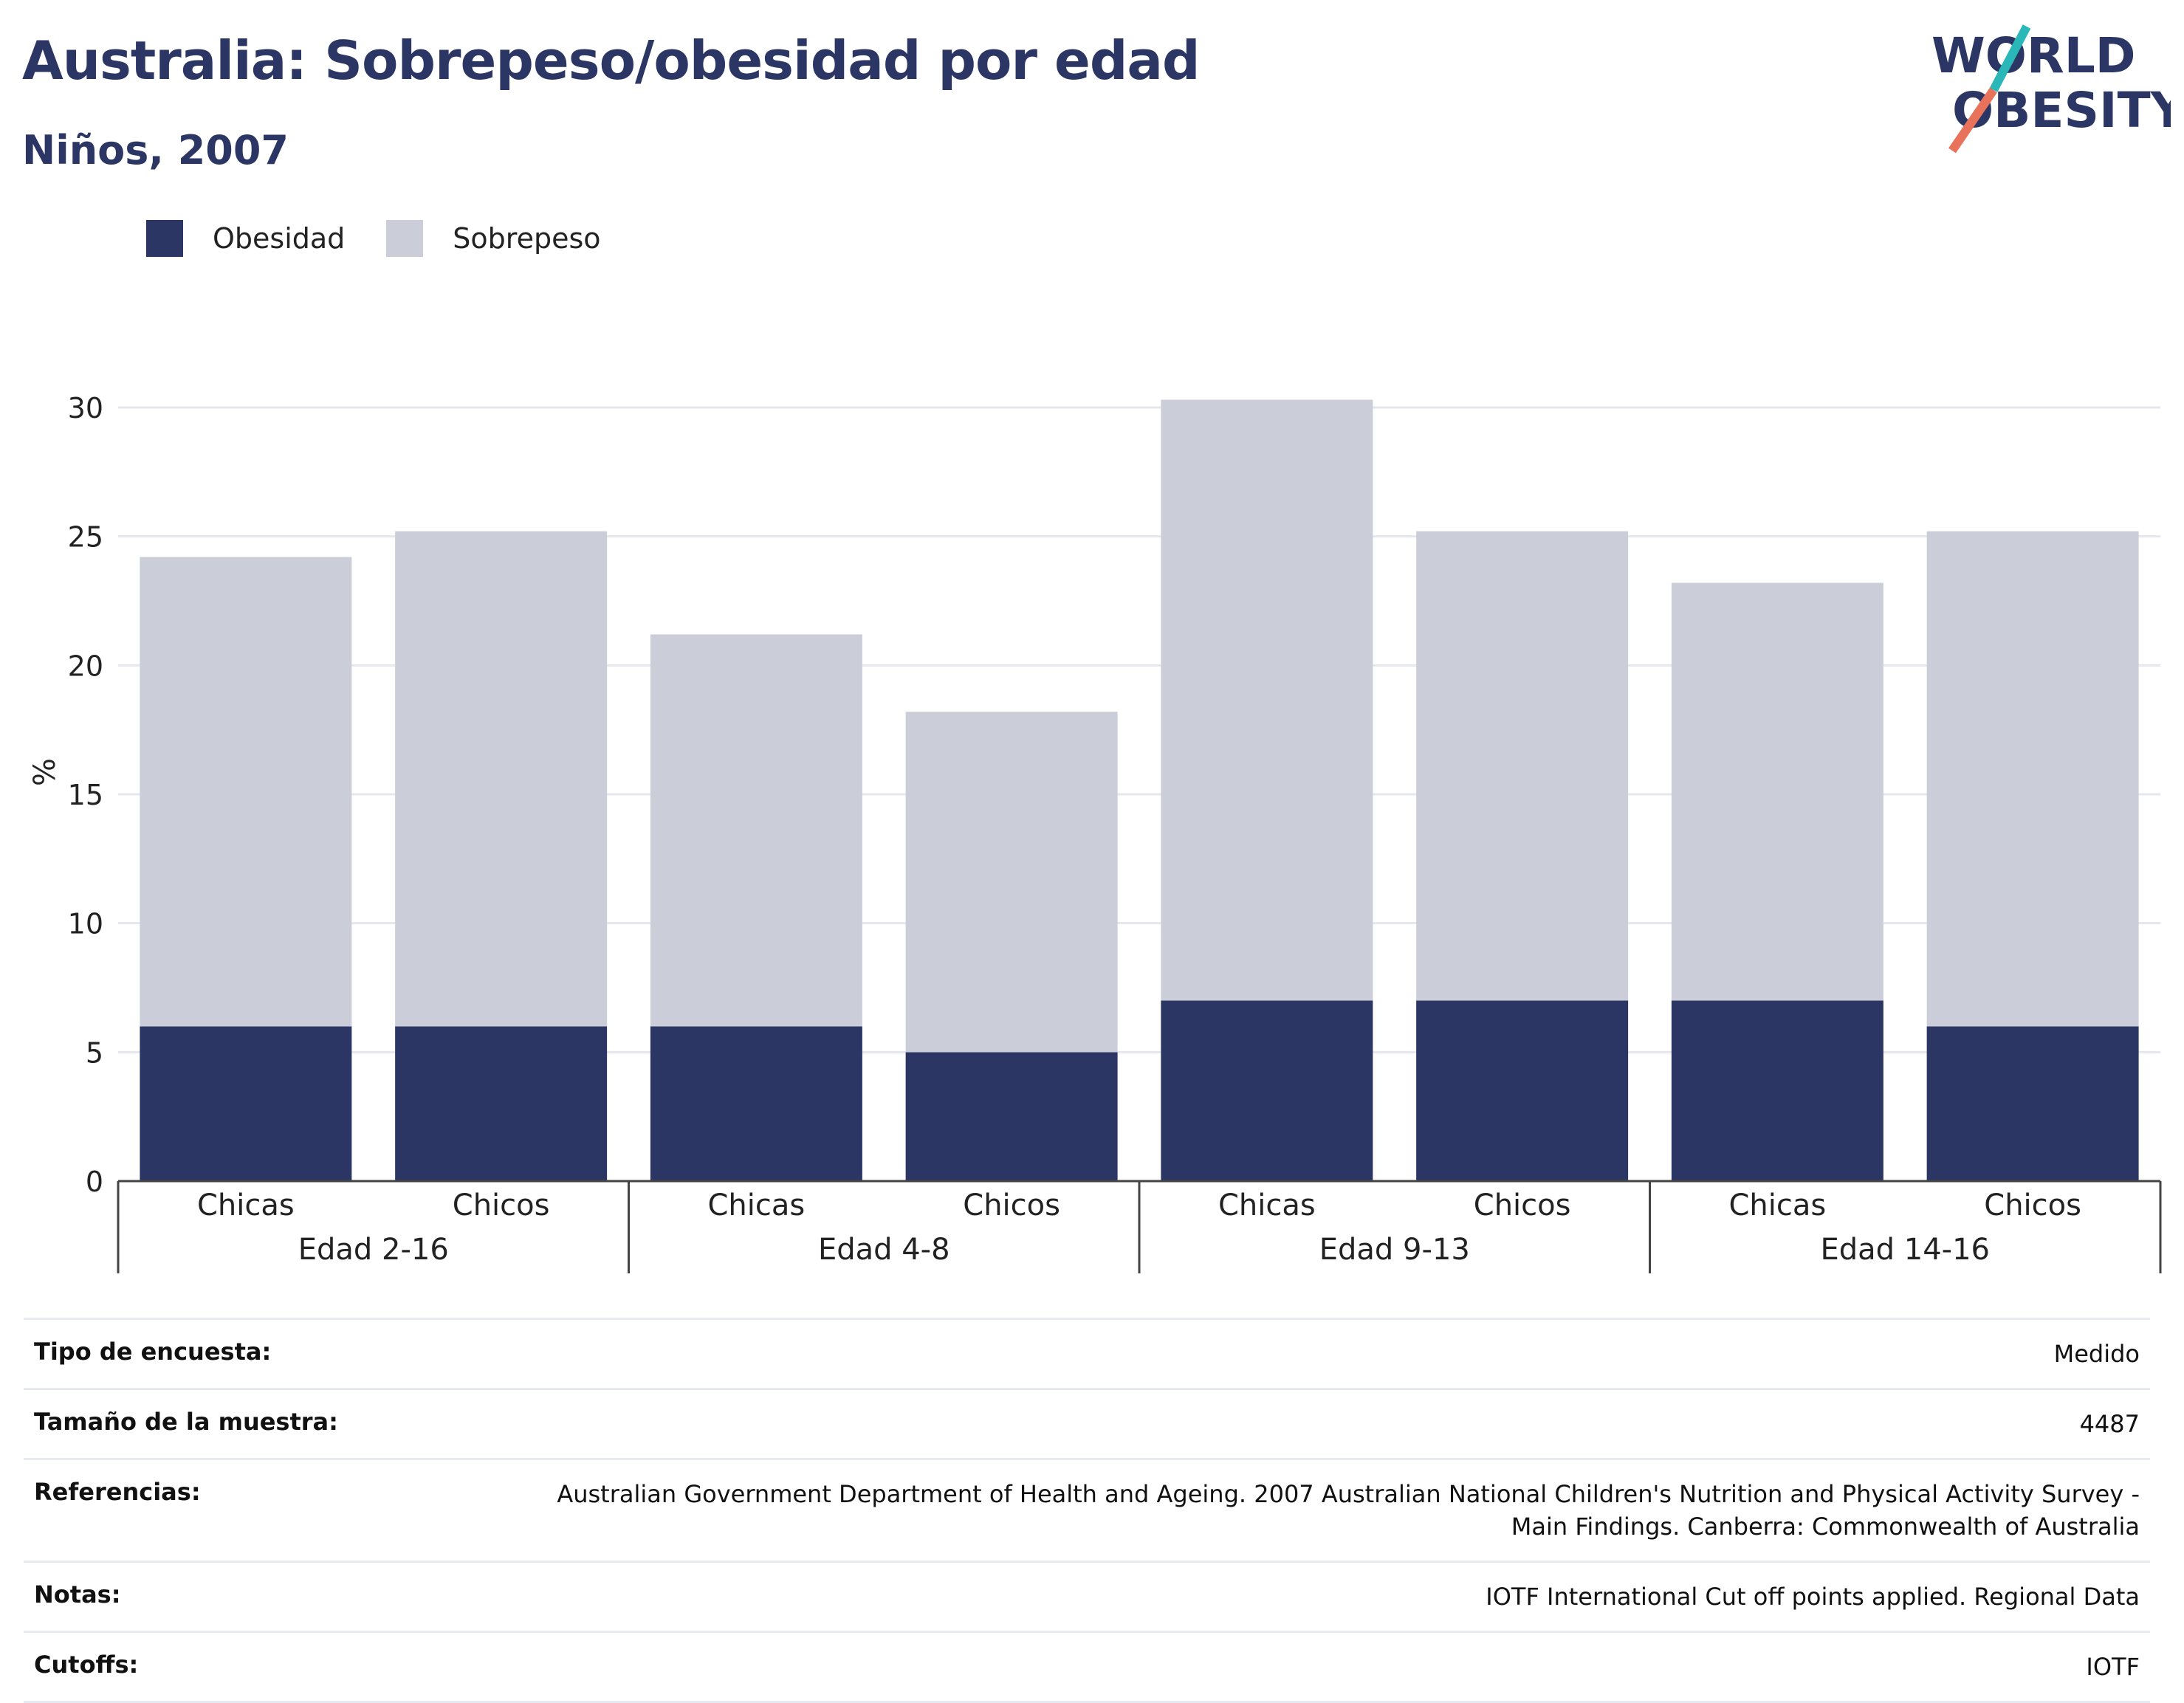  What do you see at coordinates (612, 61) in the screenshot?
I see `chart-title: Australia: Sobrepeso/obesidad por edad` at bounding box center [612, 61].